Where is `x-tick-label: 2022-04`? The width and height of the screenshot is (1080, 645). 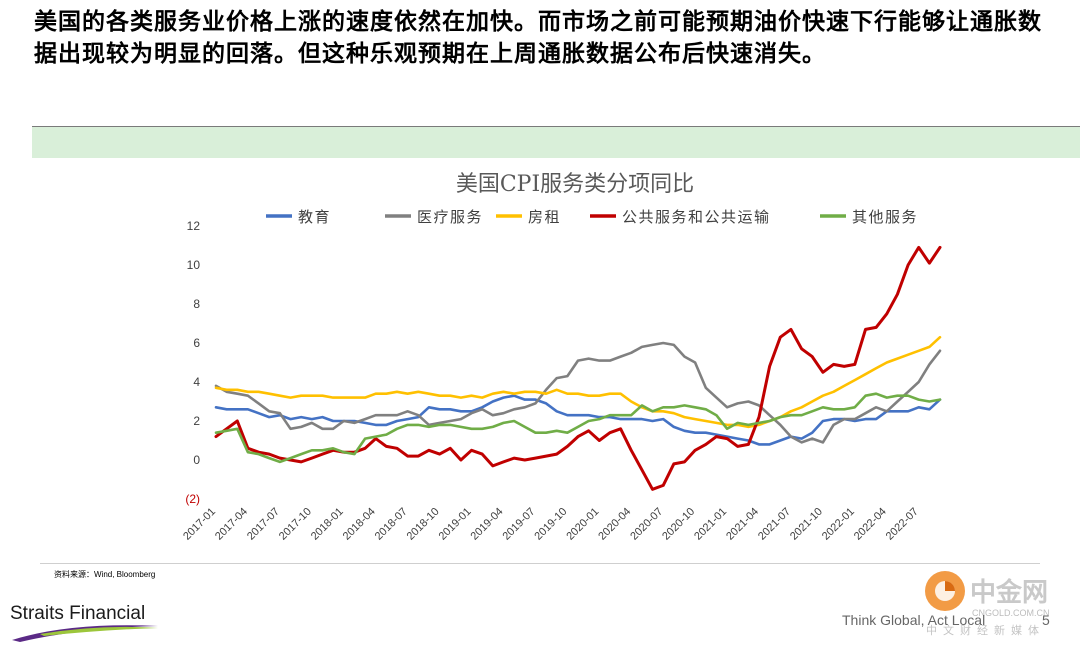 x-tick-label: 2022-04 is located at coordinates (870, 524).